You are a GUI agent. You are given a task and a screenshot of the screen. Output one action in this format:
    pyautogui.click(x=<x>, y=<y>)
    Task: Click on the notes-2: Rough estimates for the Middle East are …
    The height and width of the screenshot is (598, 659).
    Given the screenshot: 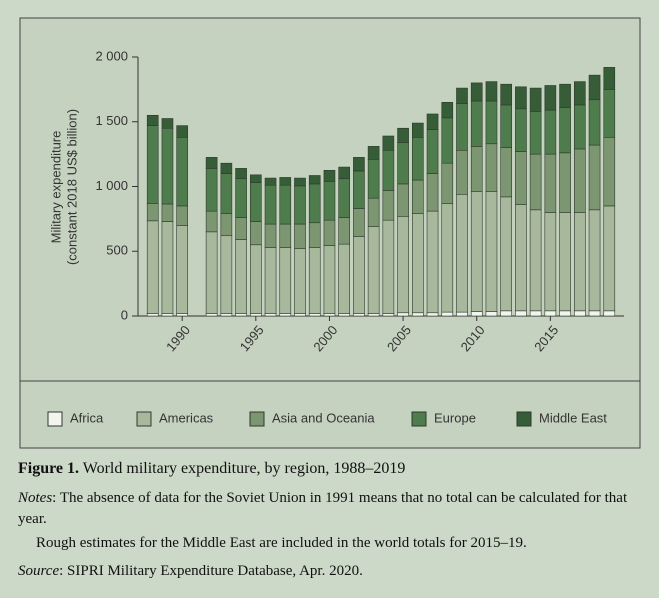 What is the action you would take?
    pyautogui.click(x=328, y=543)
    